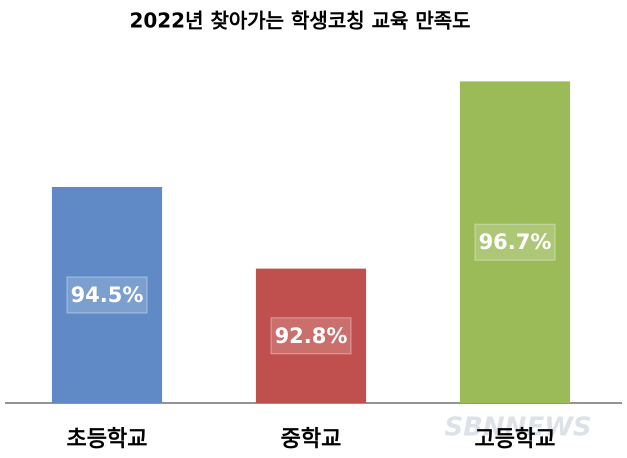 This screenshot has height=458, width=627. I want to click on value-label: 94.5%, so click(107, 295).